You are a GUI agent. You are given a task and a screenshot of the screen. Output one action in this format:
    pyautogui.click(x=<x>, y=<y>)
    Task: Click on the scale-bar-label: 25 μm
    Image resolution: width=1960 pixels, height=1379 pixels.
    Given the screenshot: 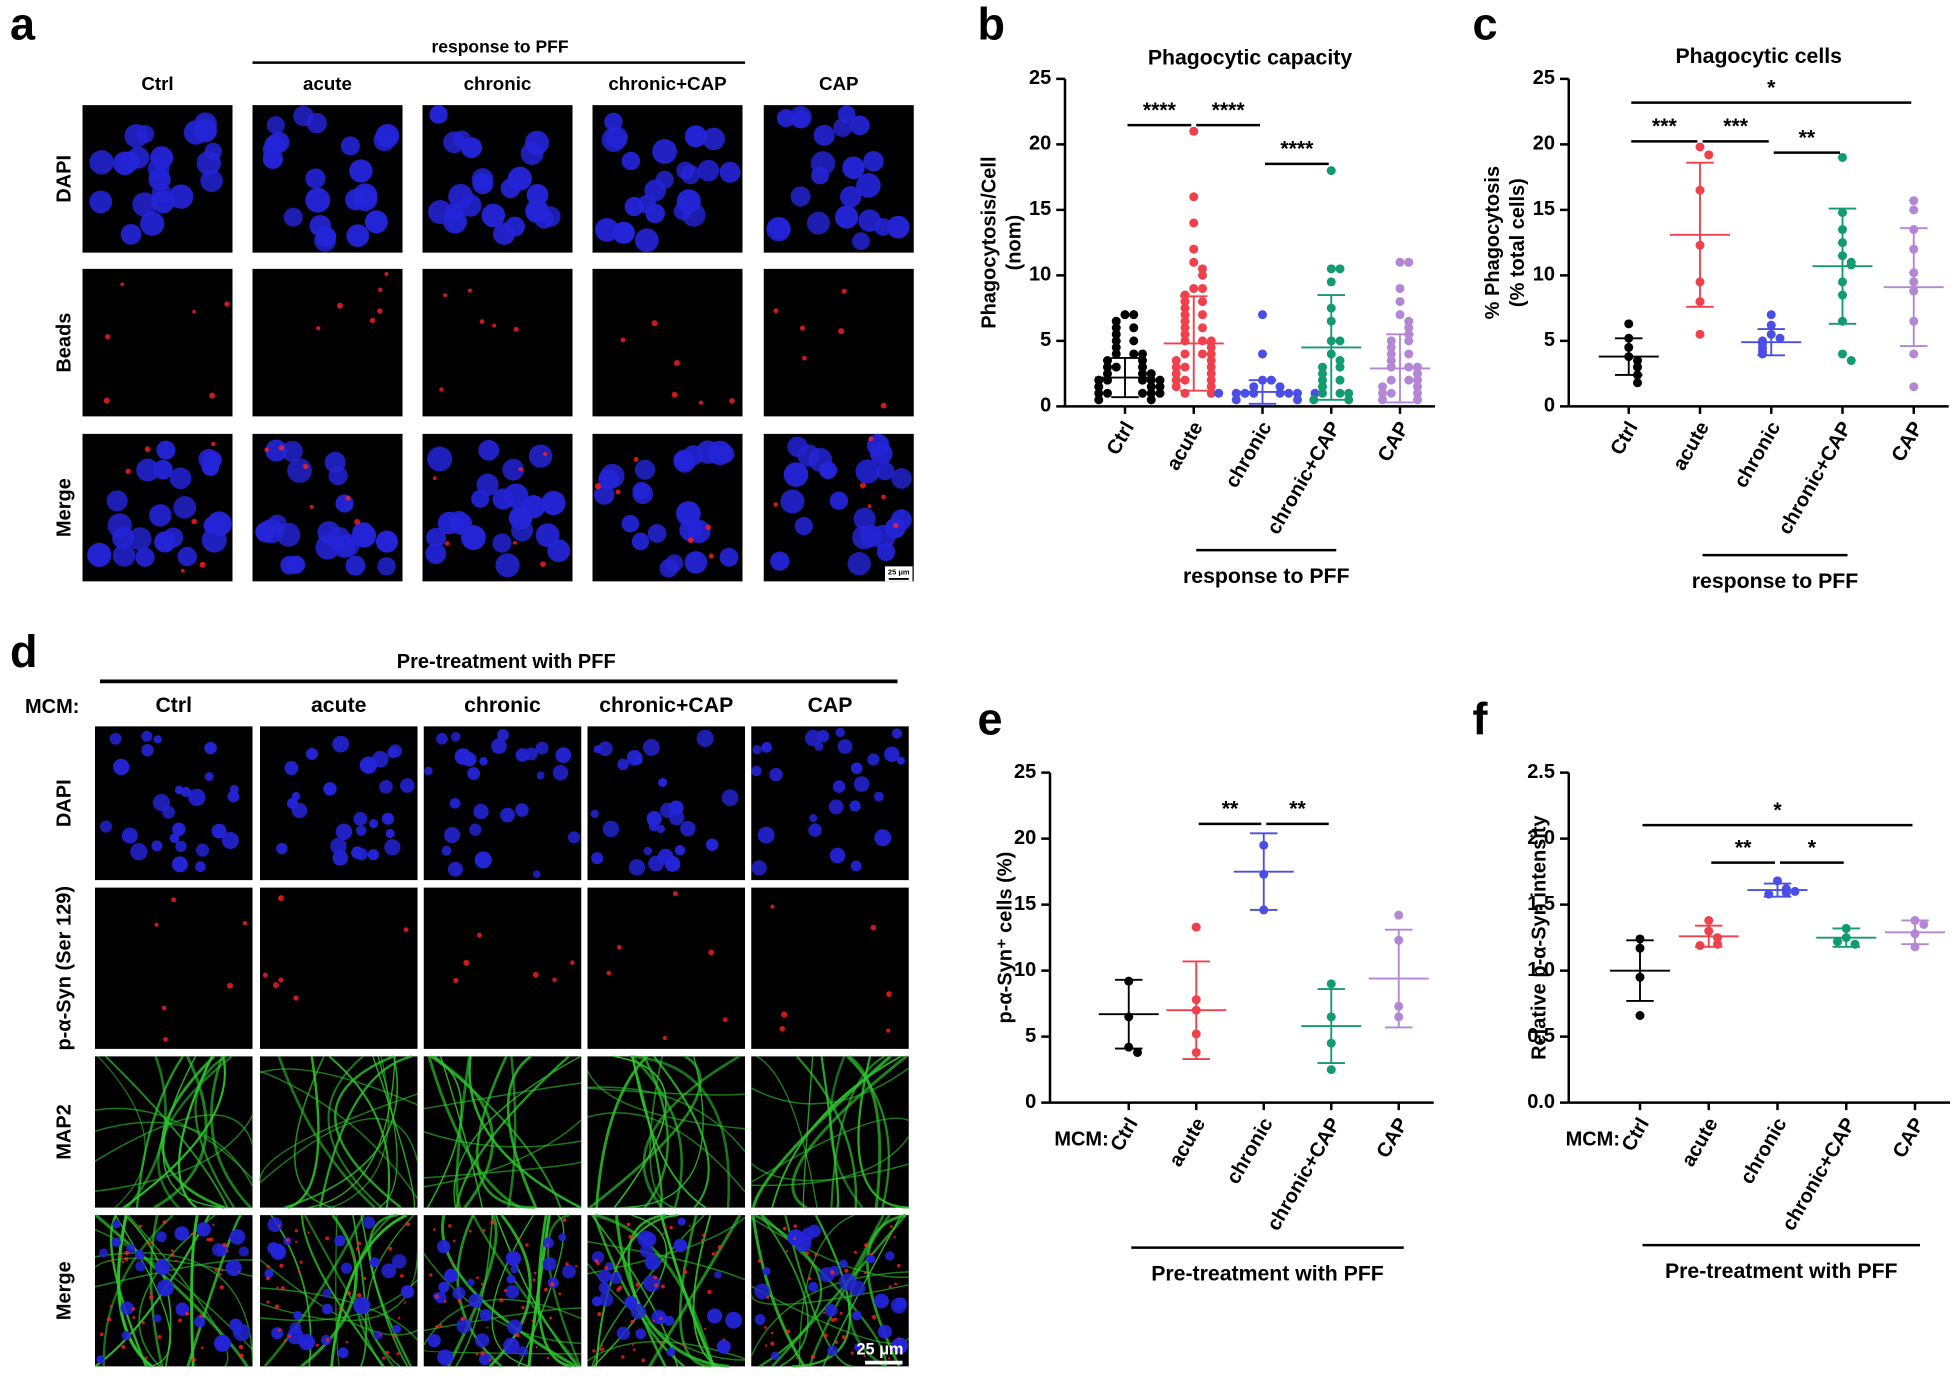 What is the action you would take?
    pyautogui.click(x=899, y=572)
    